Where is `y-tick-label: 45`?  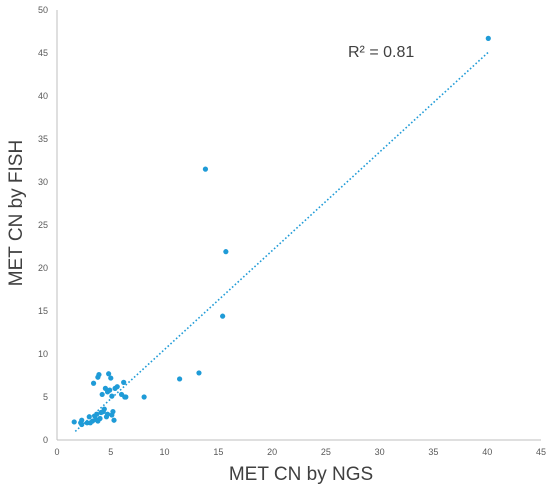 y-tick-label: 45 is located at coordinates (43, 53).